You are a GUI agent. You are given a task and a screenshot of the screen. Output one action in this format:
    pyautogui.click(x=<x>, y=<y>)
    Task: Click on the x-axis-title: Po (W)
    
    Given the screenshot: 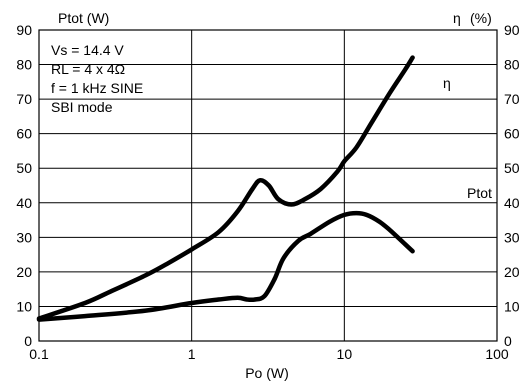 What is the action you would take?
    pyautogui.click(x=267, y=373)
    